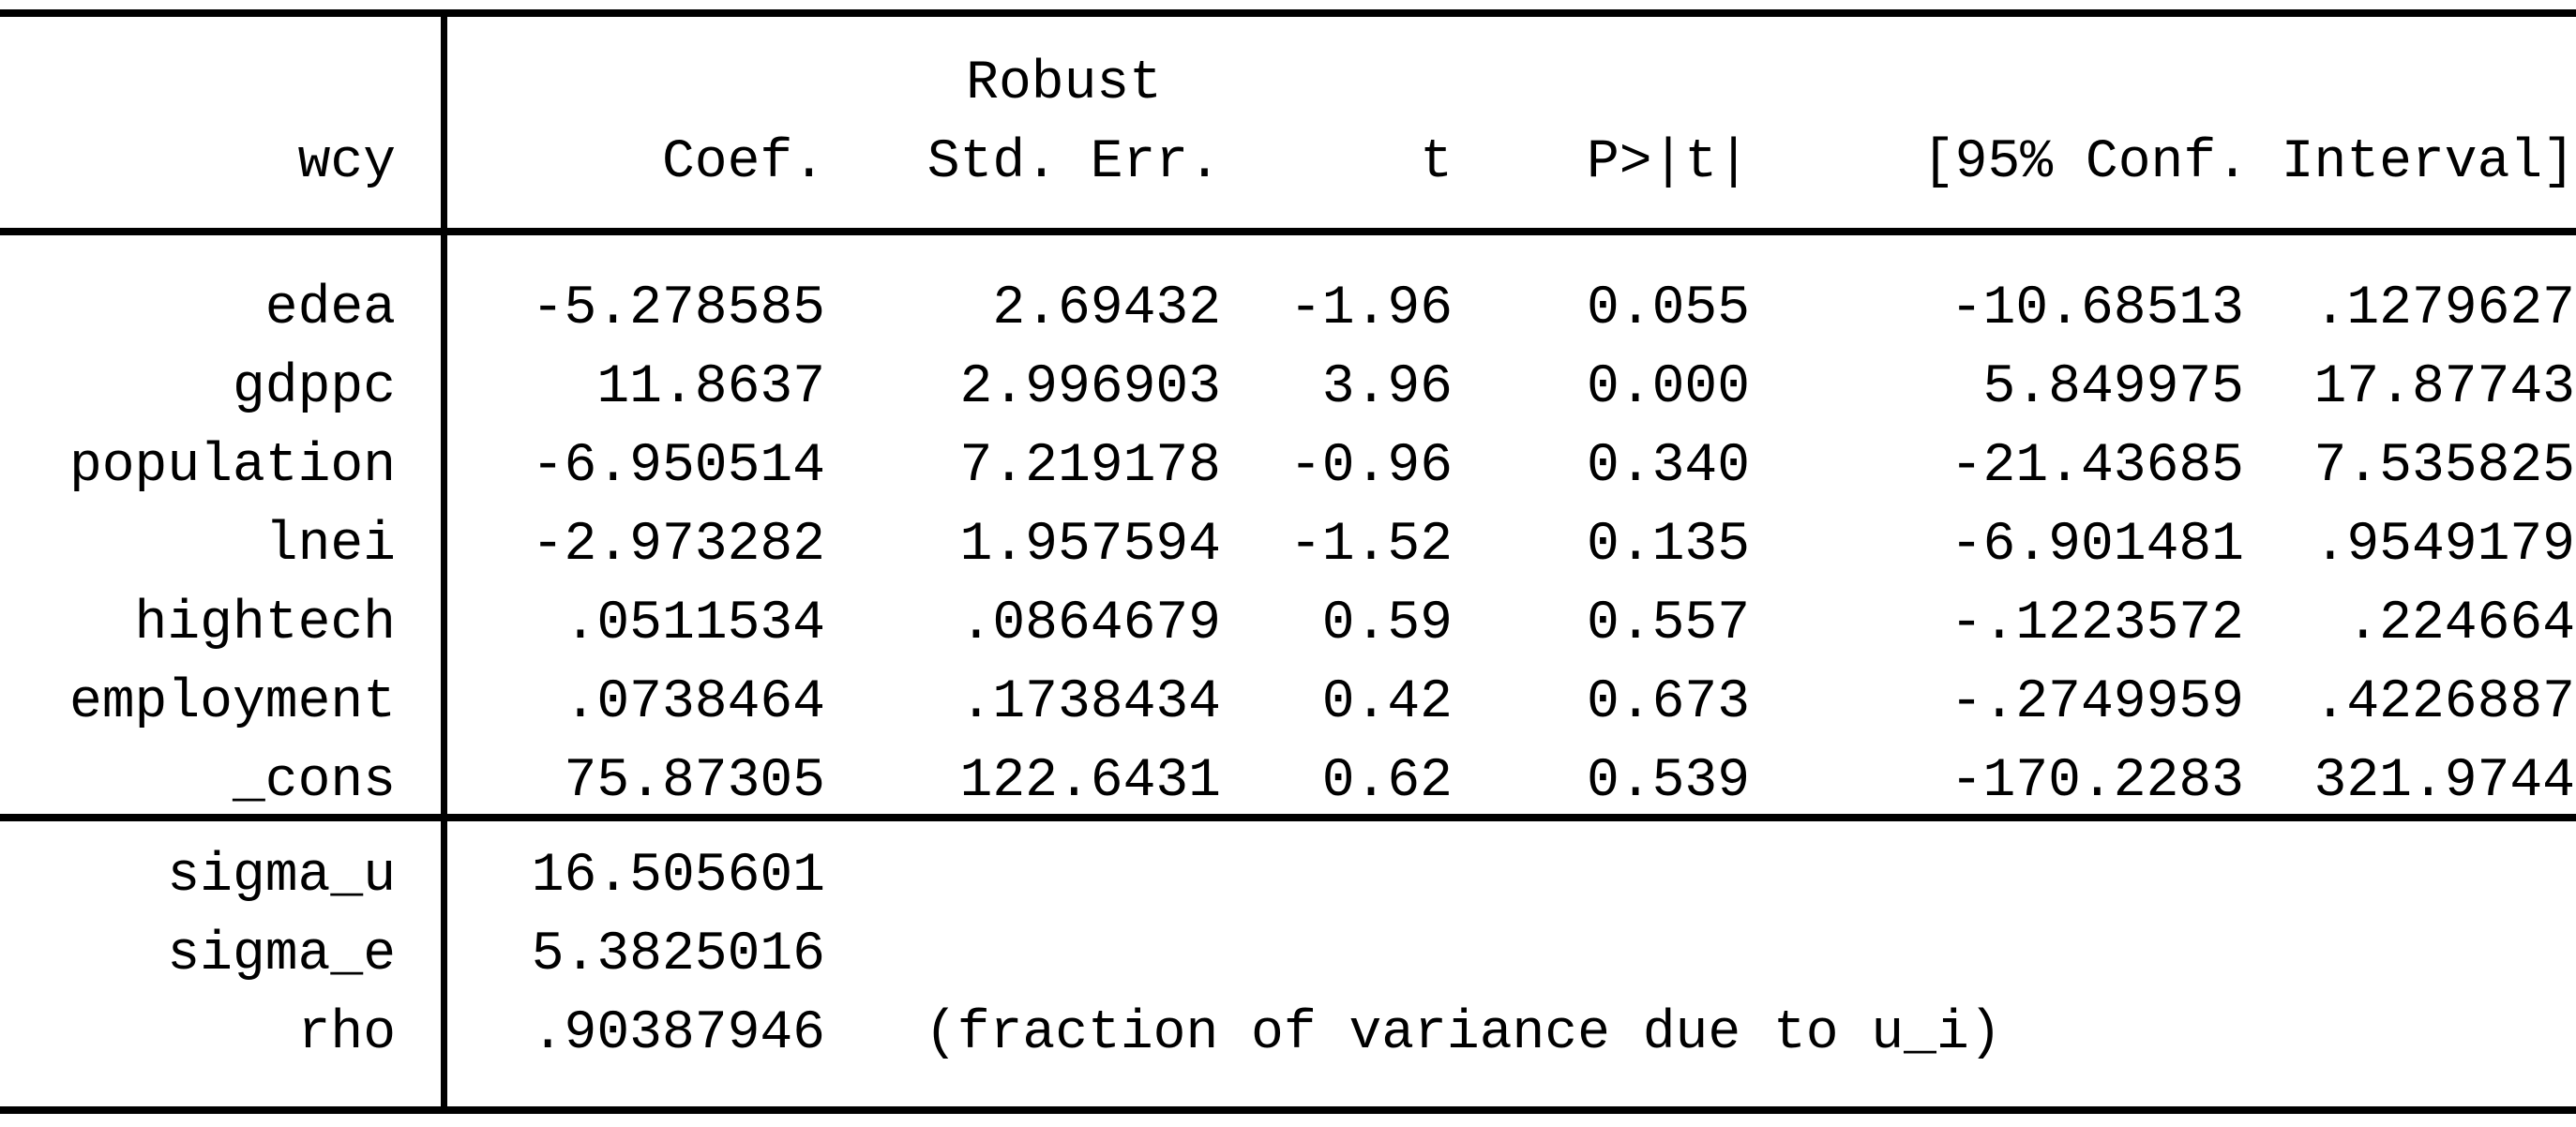 Image resolution: width=2576 pixels, height=1127 pixels. I want to click on stat-row-sigma-u: sigma_u 16.505601, so click(1288, 876).